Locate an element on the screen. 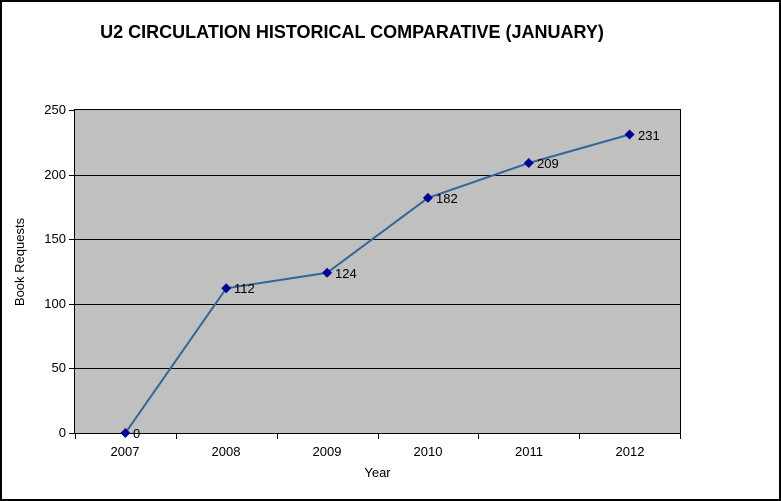 The height and width of the screenshot is (501, 781). data-point-label: 0 is located at coordinates (137, 433).